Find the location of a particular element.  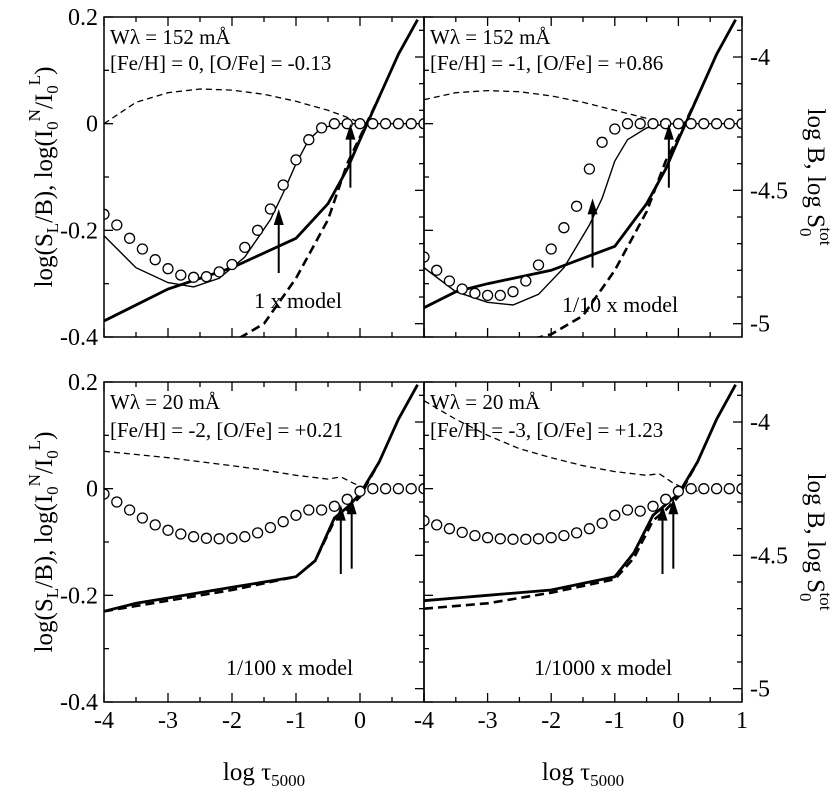

y-right-tick-label-bottom: -4 is located at coordinates (760, 423).